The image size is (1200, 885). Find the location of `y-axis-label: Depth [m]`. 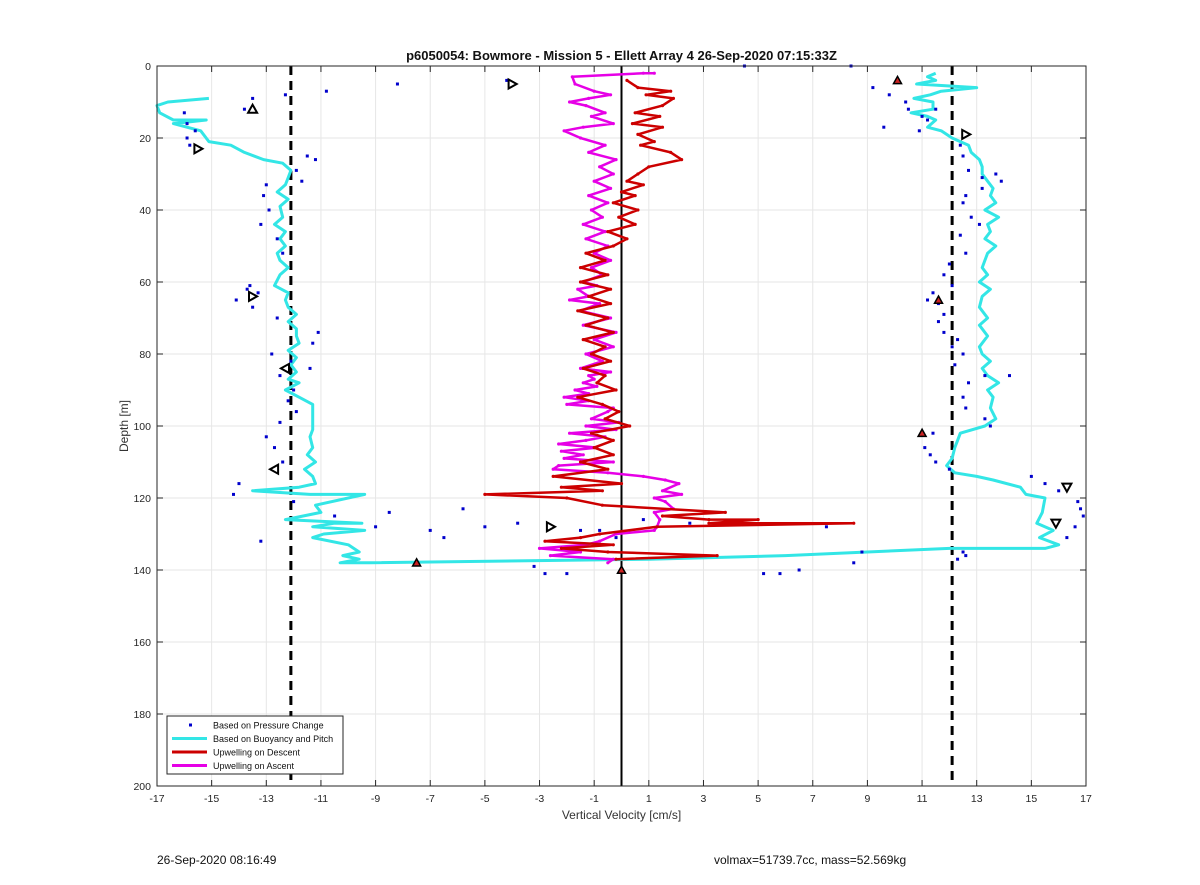

y-axis-label: Depth [m] is located at coordinates (124, 426).